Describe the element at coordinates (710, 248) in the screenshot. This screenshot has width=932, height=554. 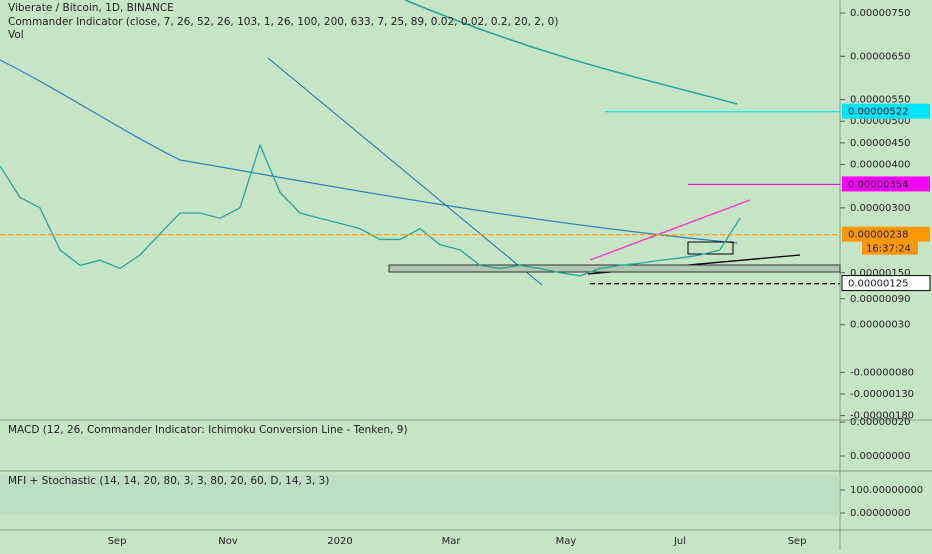
I see `range-box` at that location.